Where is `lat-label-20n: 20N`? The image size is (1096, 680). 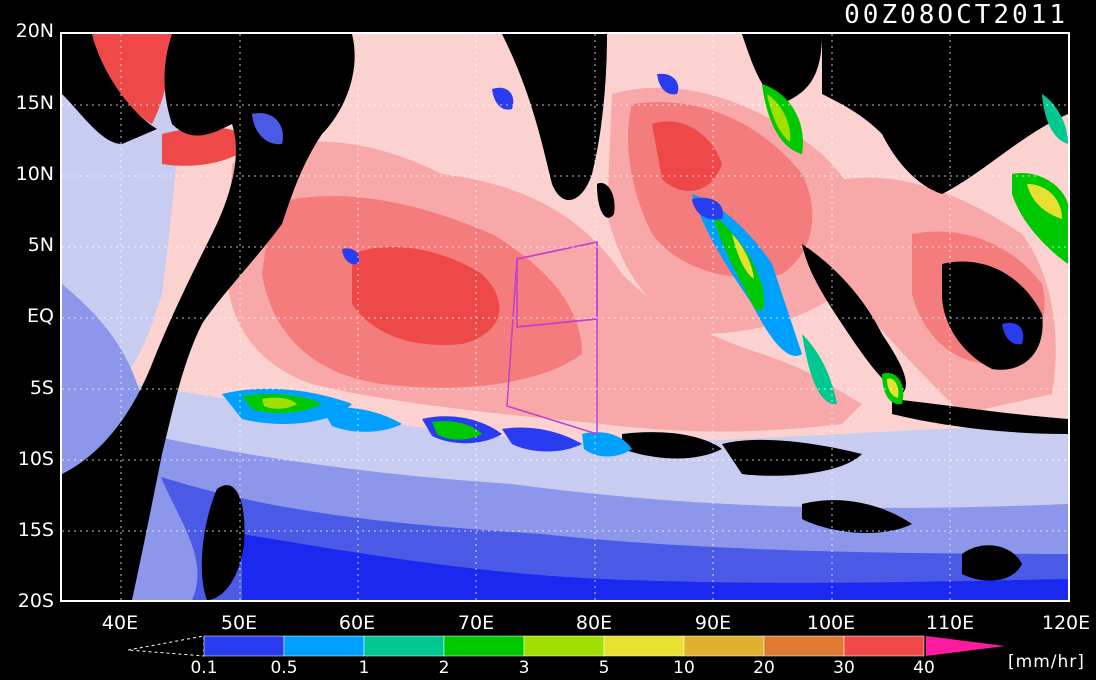
lat-label-20n: 20N is located at coordinates (34, 31).